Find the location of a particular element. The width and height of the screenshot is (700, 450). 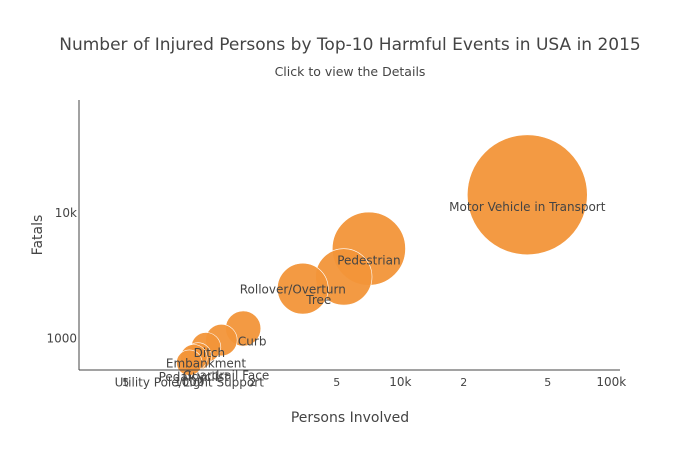

y-tick-label: 1000 is located at coordinates (61, 338).